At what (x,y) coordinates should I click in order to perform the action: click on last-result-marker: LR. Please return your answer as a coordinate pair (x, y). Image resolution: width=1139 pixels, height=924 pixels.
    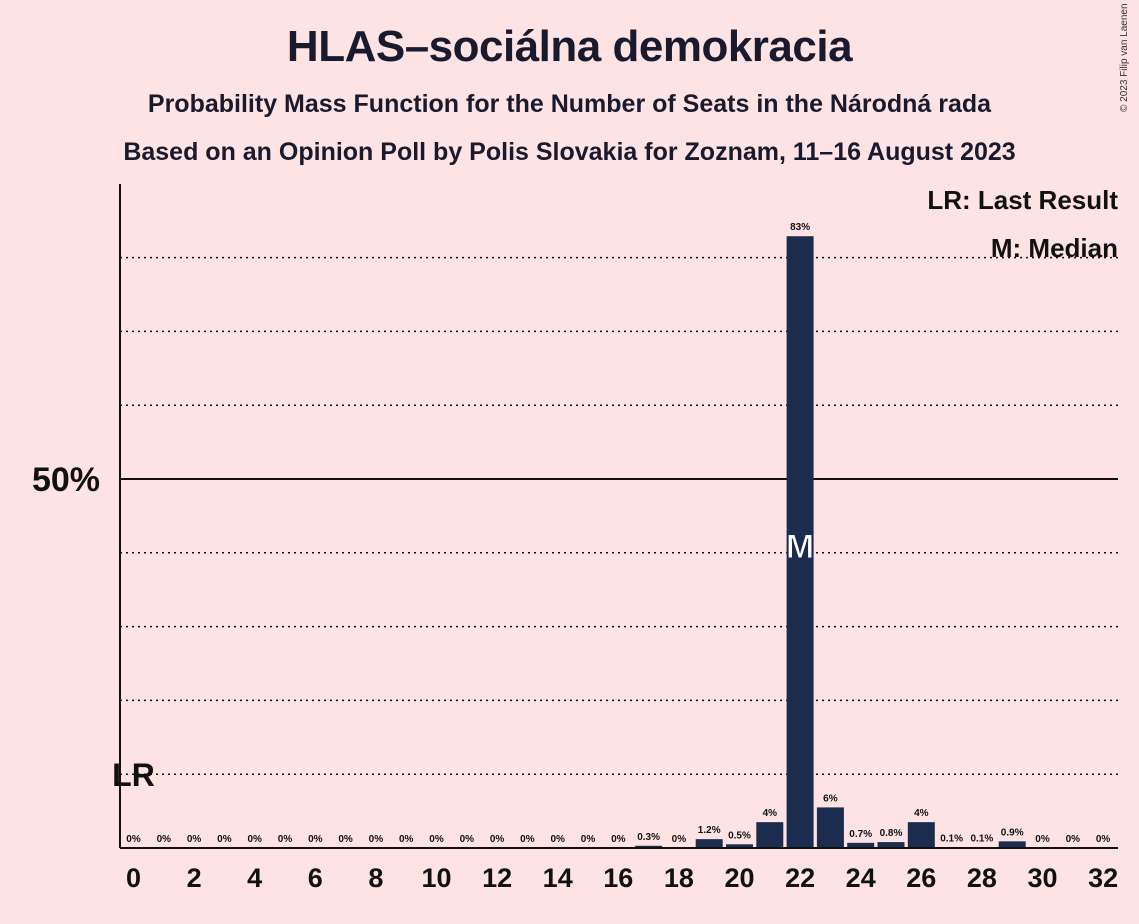
    Looking at the image, I should click on (133, 775).